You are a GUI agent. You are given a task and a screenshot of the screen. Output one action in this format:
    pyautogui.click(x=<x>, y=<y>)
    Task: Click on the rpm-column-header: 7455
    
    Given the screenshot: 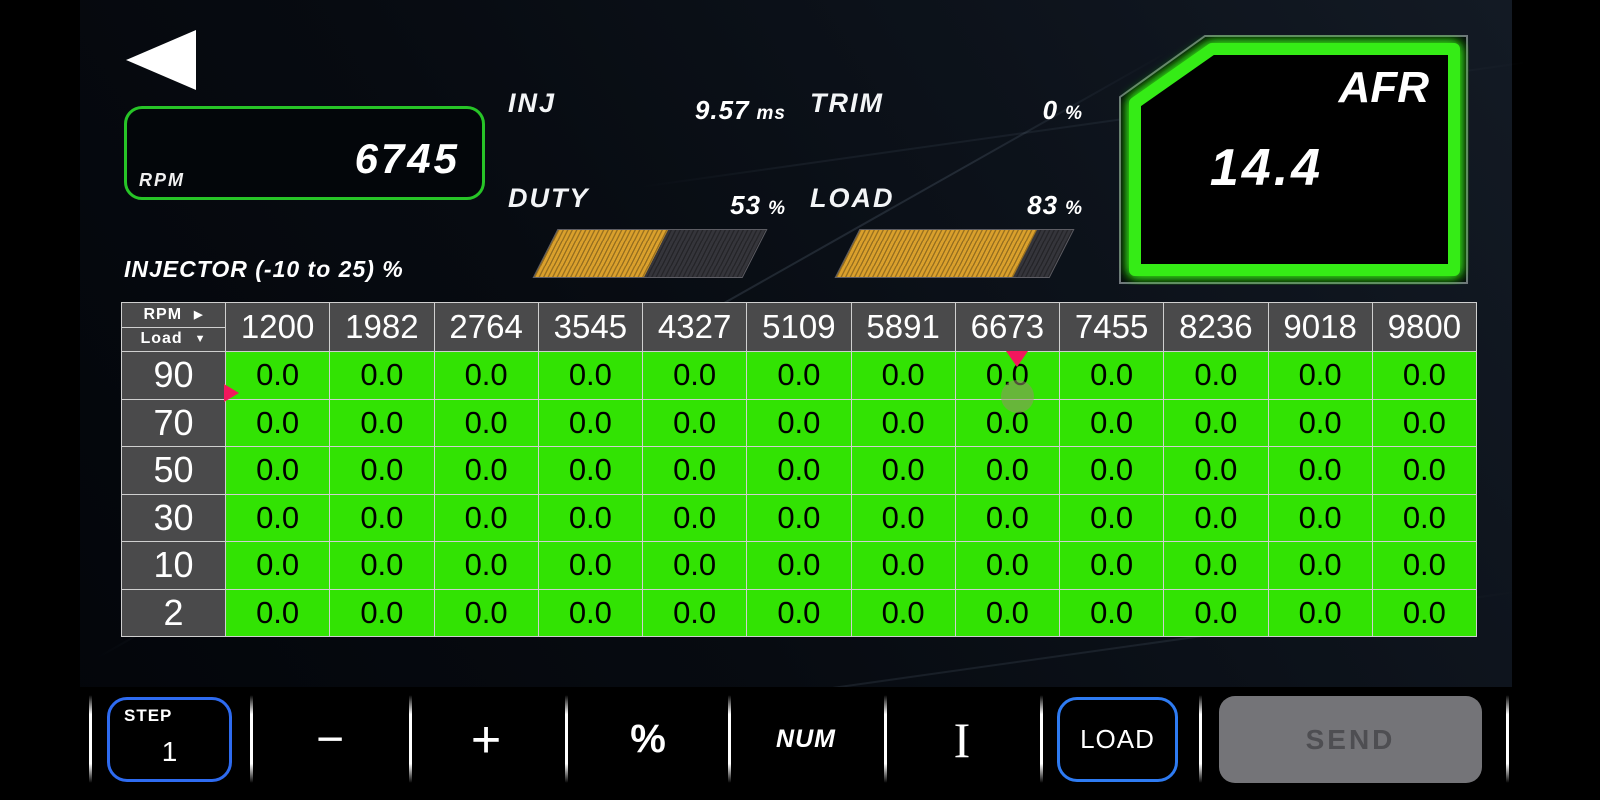 What is the action you would take?
    pyautogui.click(x=1112, y=327)
    